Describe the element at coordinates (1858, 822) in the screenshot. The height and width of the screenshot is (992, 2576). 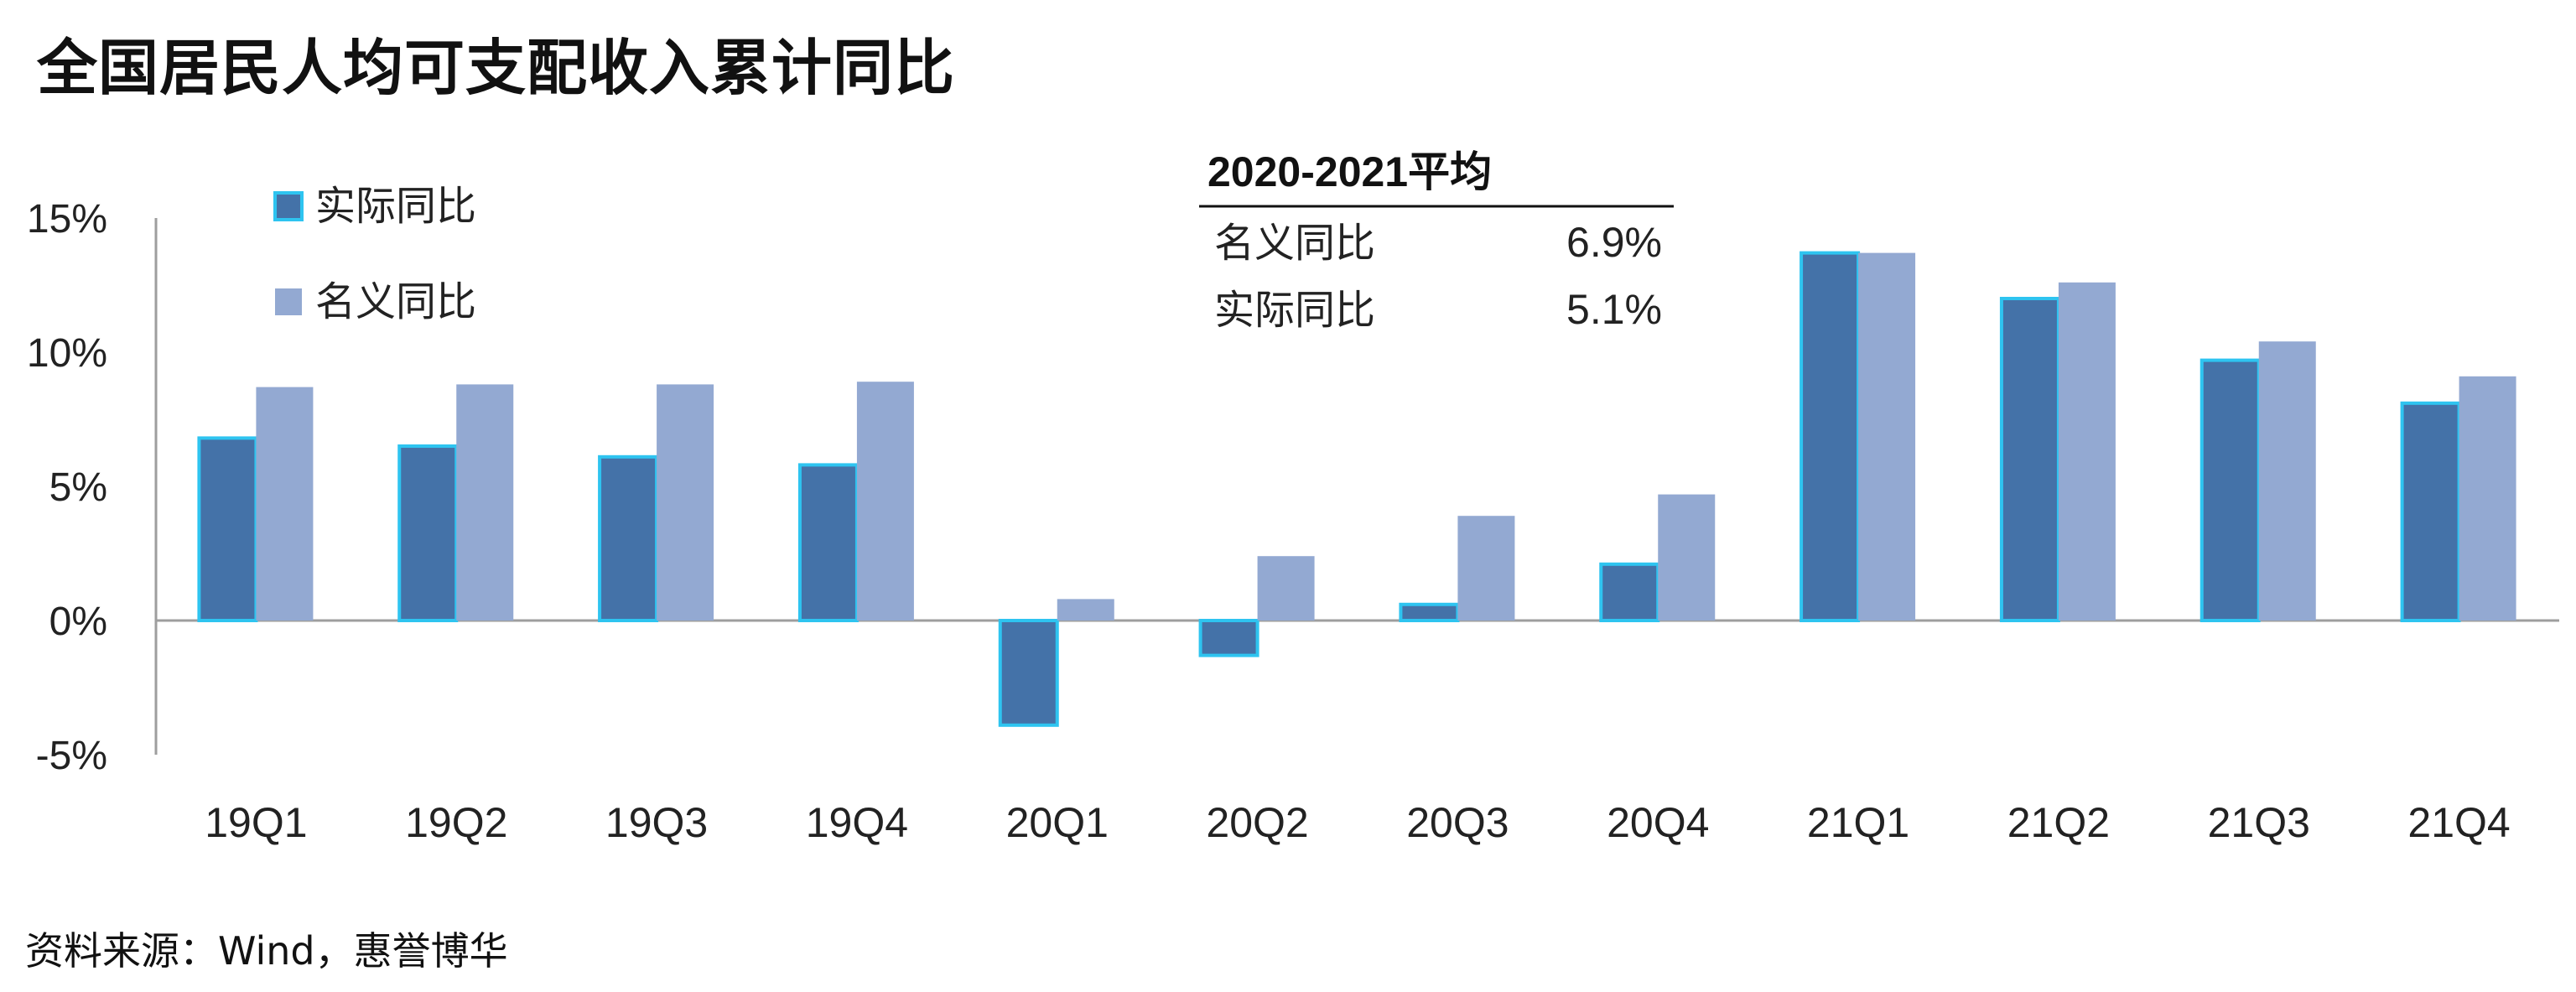
I see `x-category-label: 21Q1` at that location.